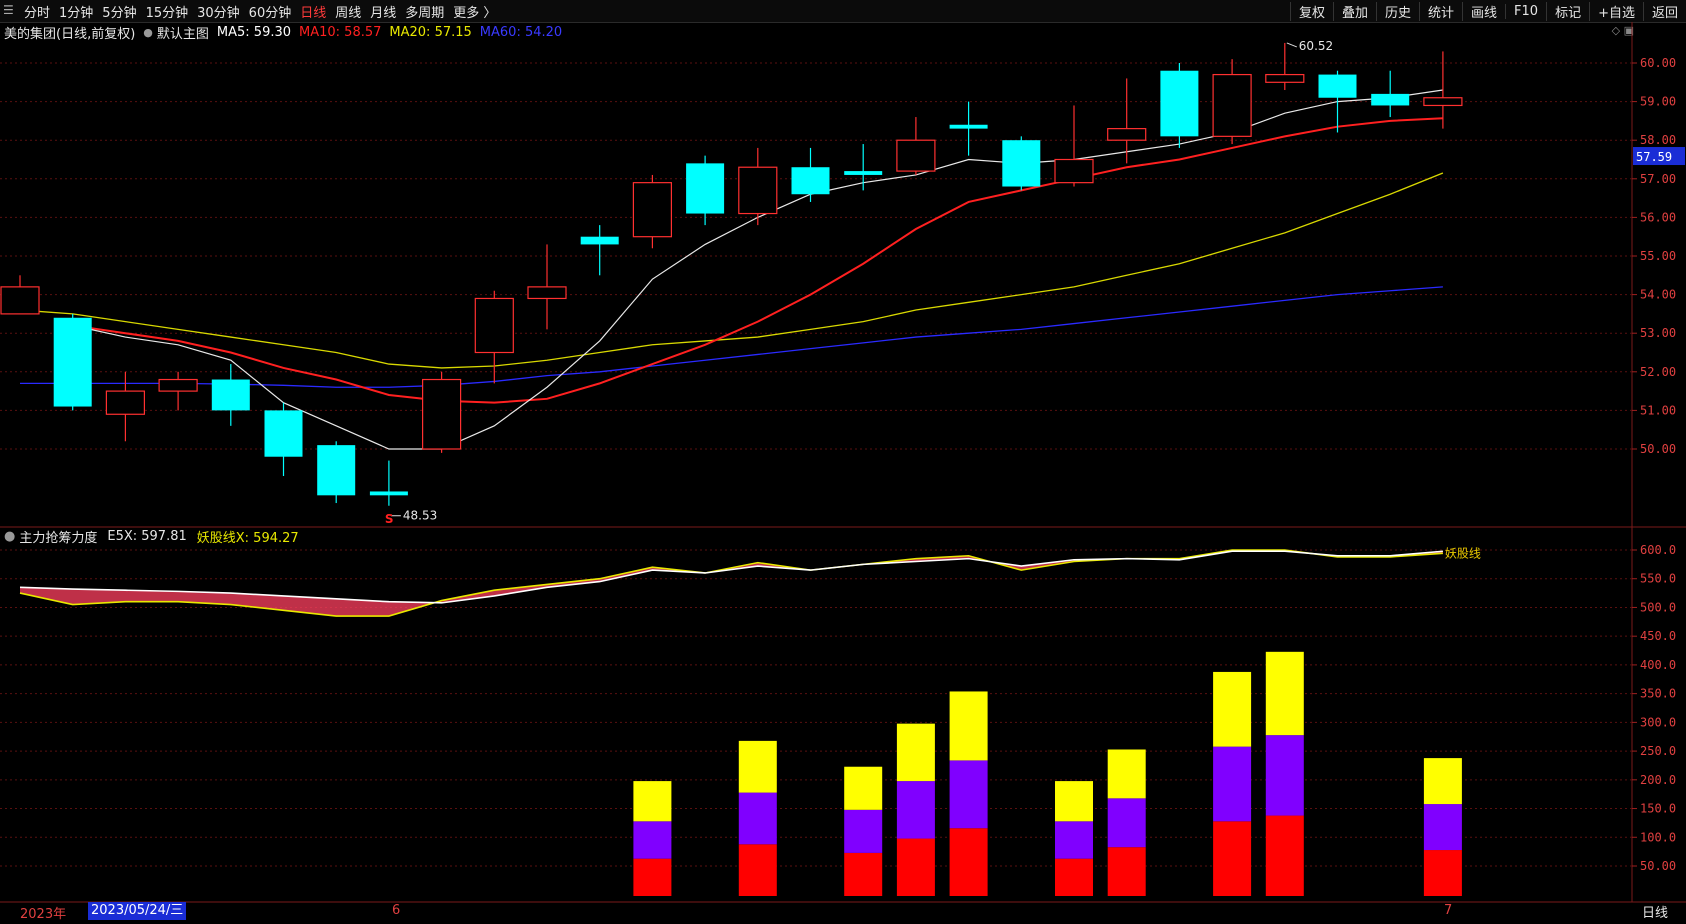 This screenshot has height=924, width=1686. Describe the element at coordinates (218, 13) in the screenshot. I see `period-tab-4: 30分钟` at that location.